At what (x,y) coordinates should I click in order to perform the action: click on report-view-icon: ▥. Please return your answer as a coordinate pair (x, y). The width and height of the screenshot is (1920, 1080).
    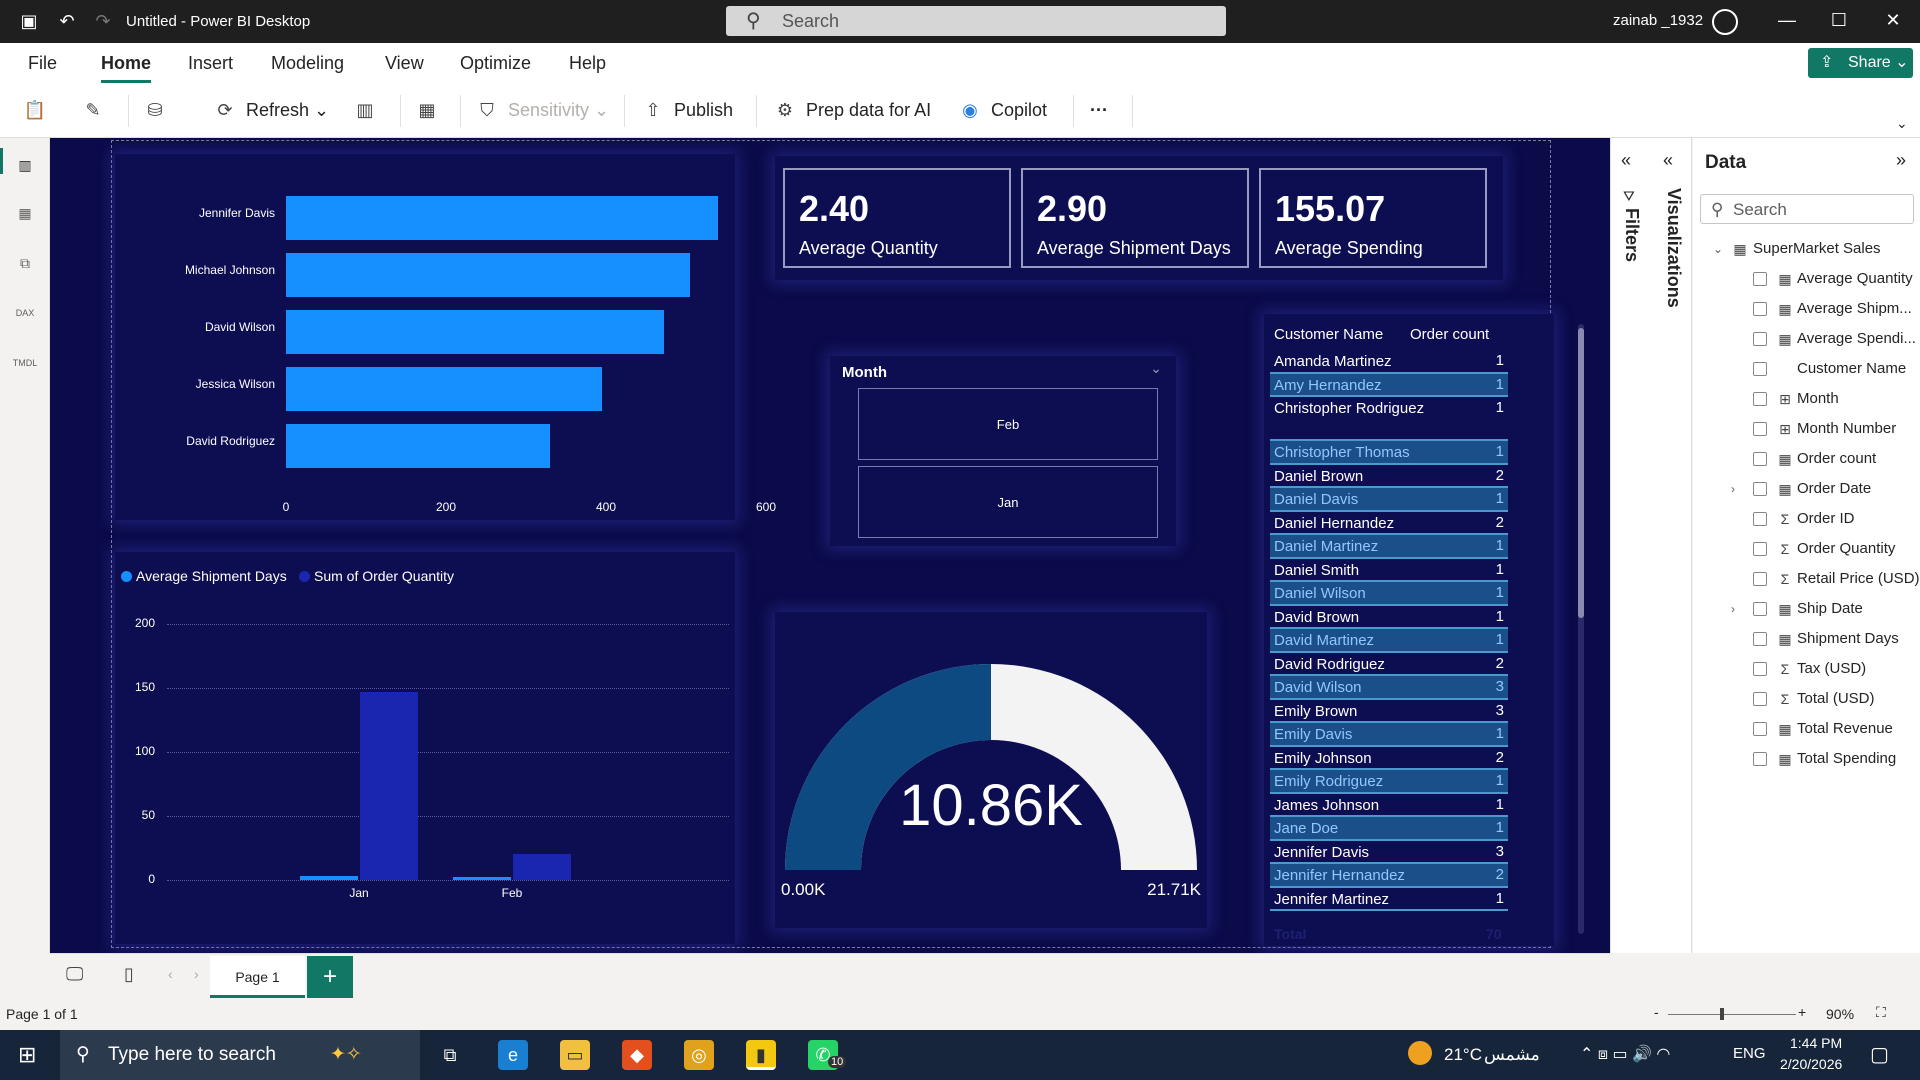
    Looking at the image, I should click on (25, 165).